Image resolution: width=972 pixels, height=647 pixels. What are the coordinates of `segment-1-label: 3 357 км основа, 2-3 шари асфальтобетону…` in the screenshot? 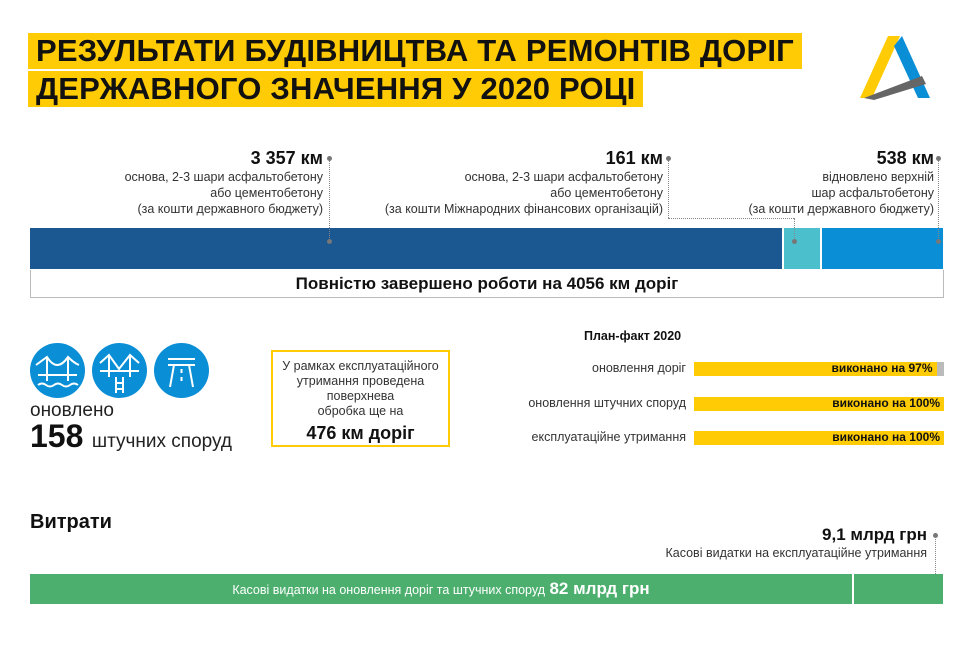 It's located at (224, 182).